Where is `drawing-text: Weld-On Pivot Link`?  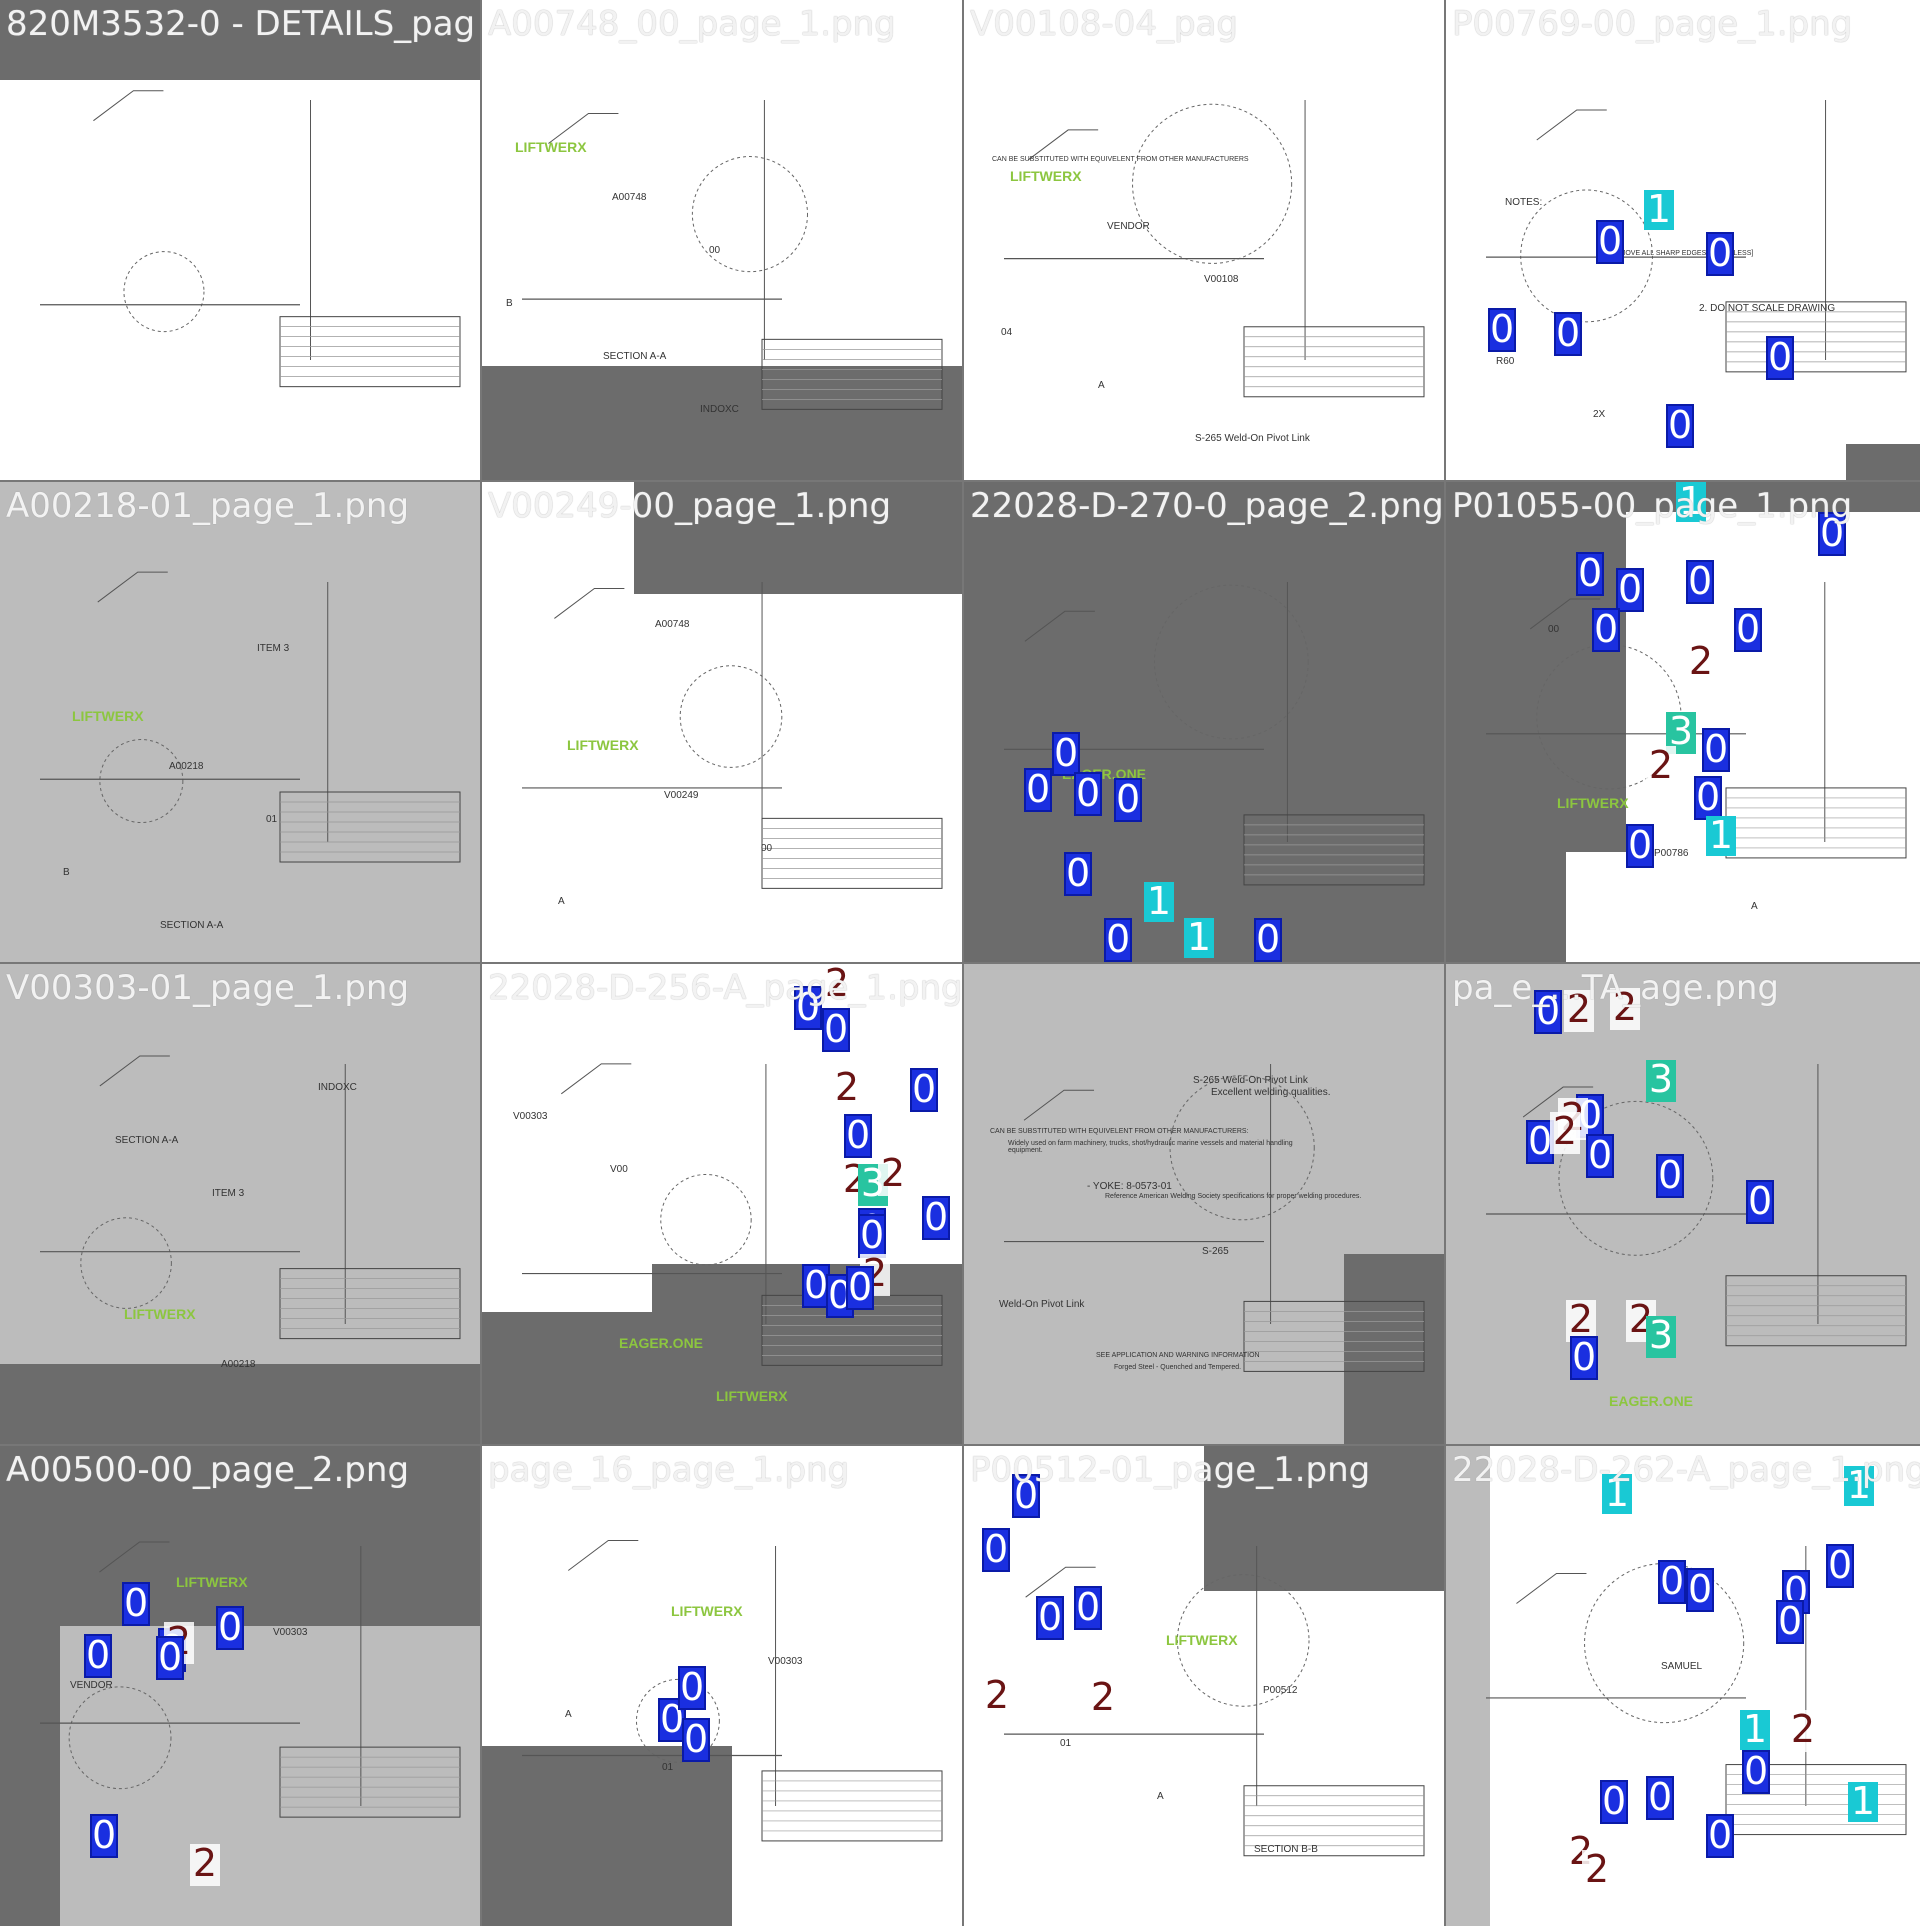 drawing-text: Weld-On Pivot Link is located at coordinates (1042, 1304).